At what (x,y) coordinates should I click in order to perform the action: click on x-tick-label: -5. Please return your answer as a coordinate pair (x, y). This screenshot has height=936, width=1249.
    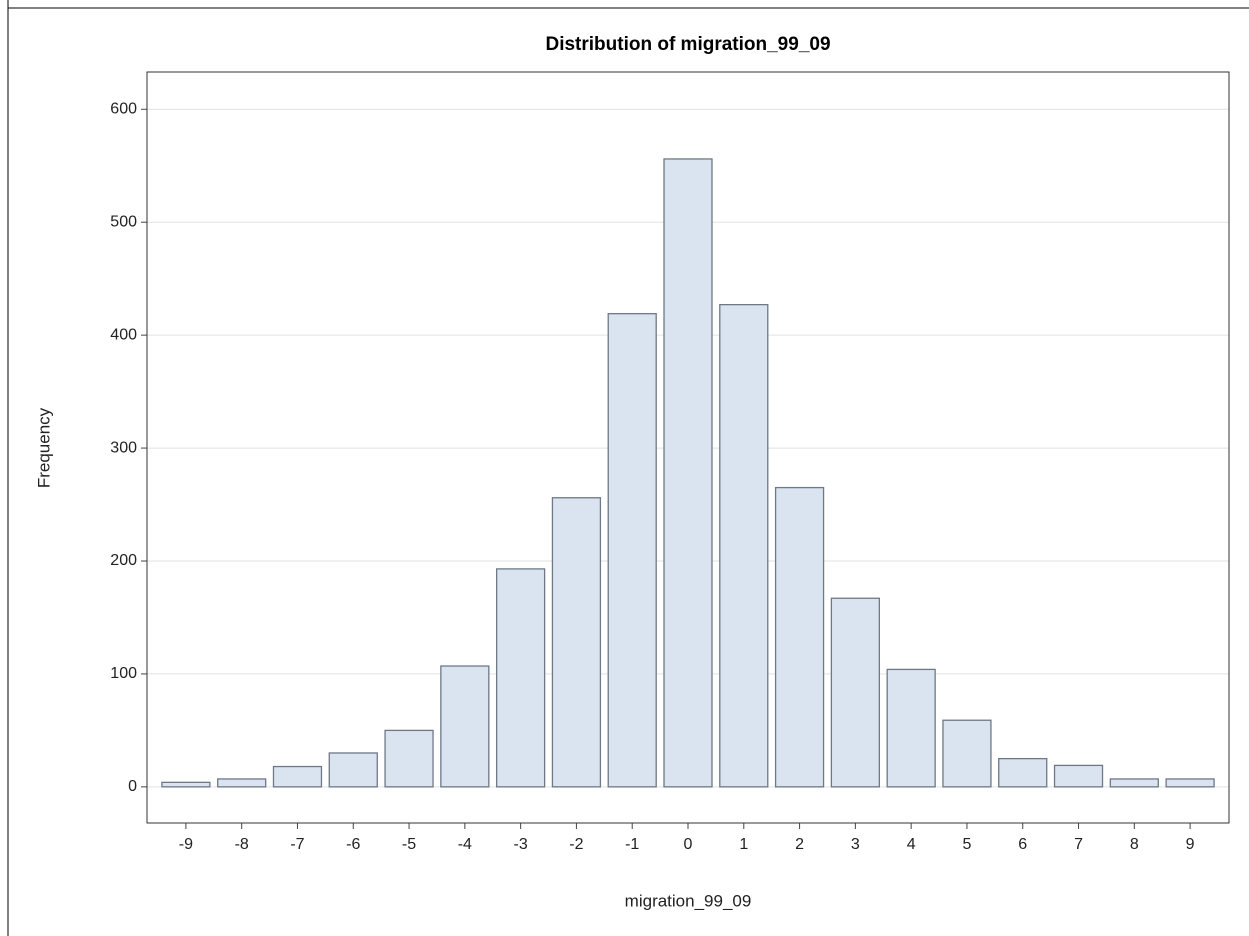
    Looking at the image, I should click on (409, 844).